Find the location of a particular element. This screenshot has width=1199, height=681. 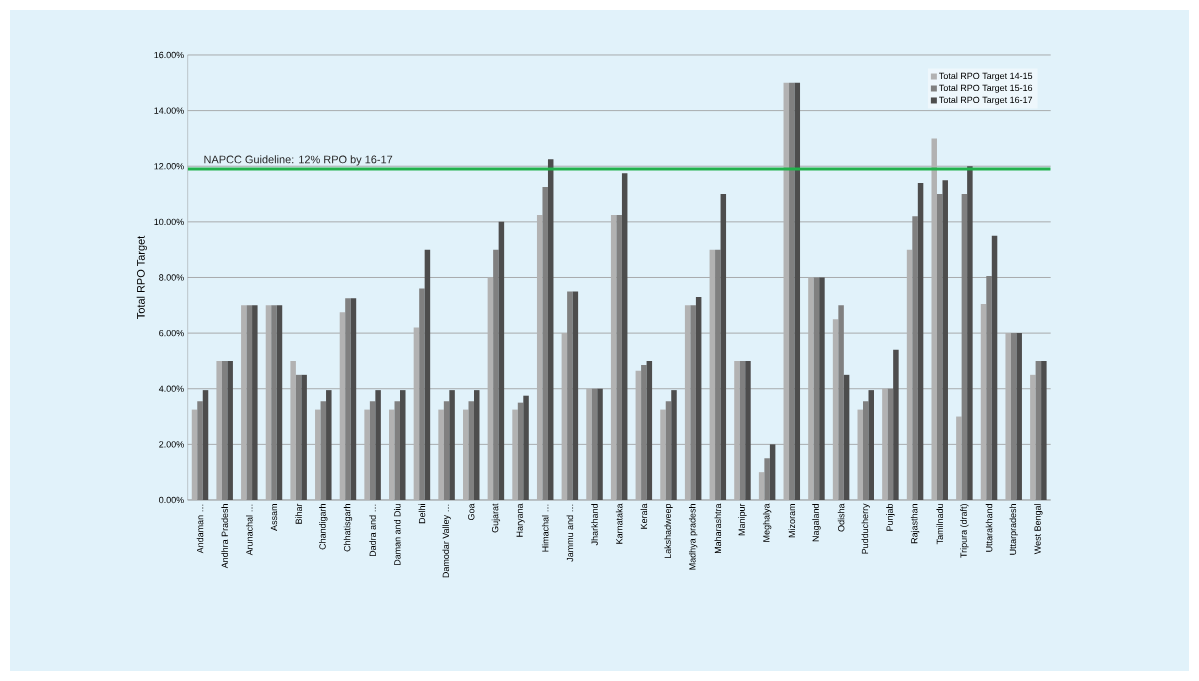

x-tick-label: Manipur is located at coordinates (742, 519).